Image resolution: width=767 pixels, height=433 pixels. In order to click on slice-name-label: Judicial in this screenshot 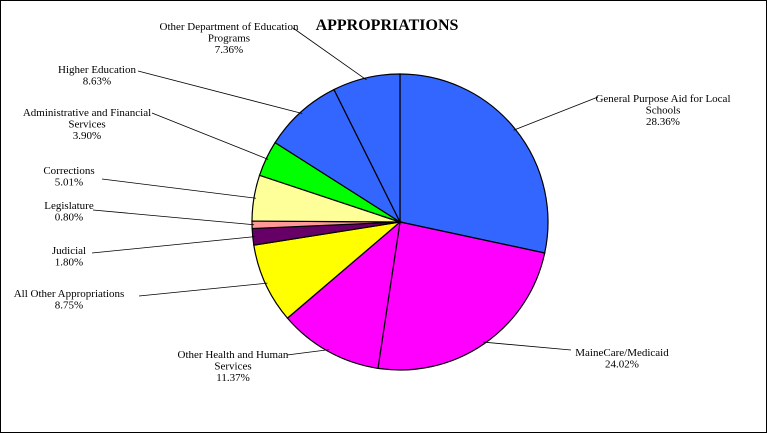, I will do `click(69, 251)`.